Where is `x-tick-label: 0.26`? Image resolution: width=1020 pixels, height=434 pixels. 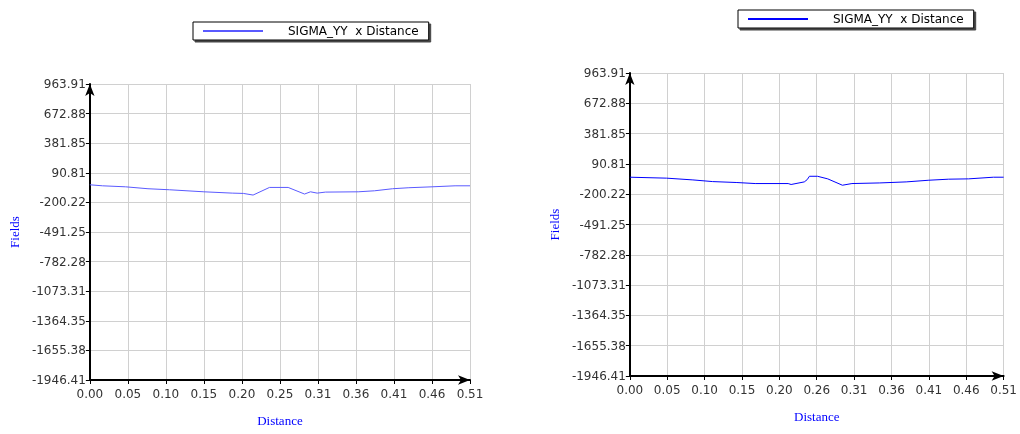 x-tick-label: 0.26 is located at coordinates (817, 390).